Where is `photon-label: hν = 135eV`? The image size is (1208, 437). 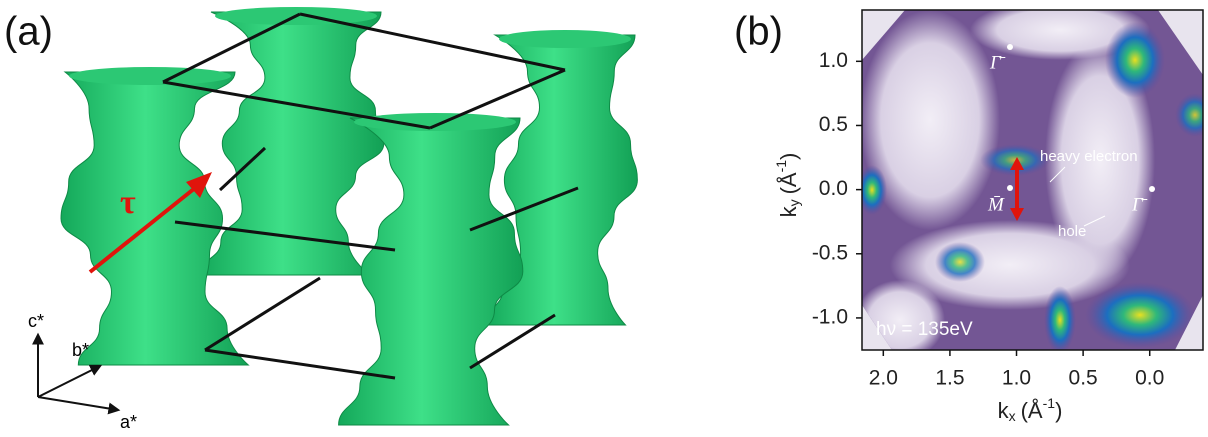 photon-label: hν = 135eV is located at coordinates (924, 329).